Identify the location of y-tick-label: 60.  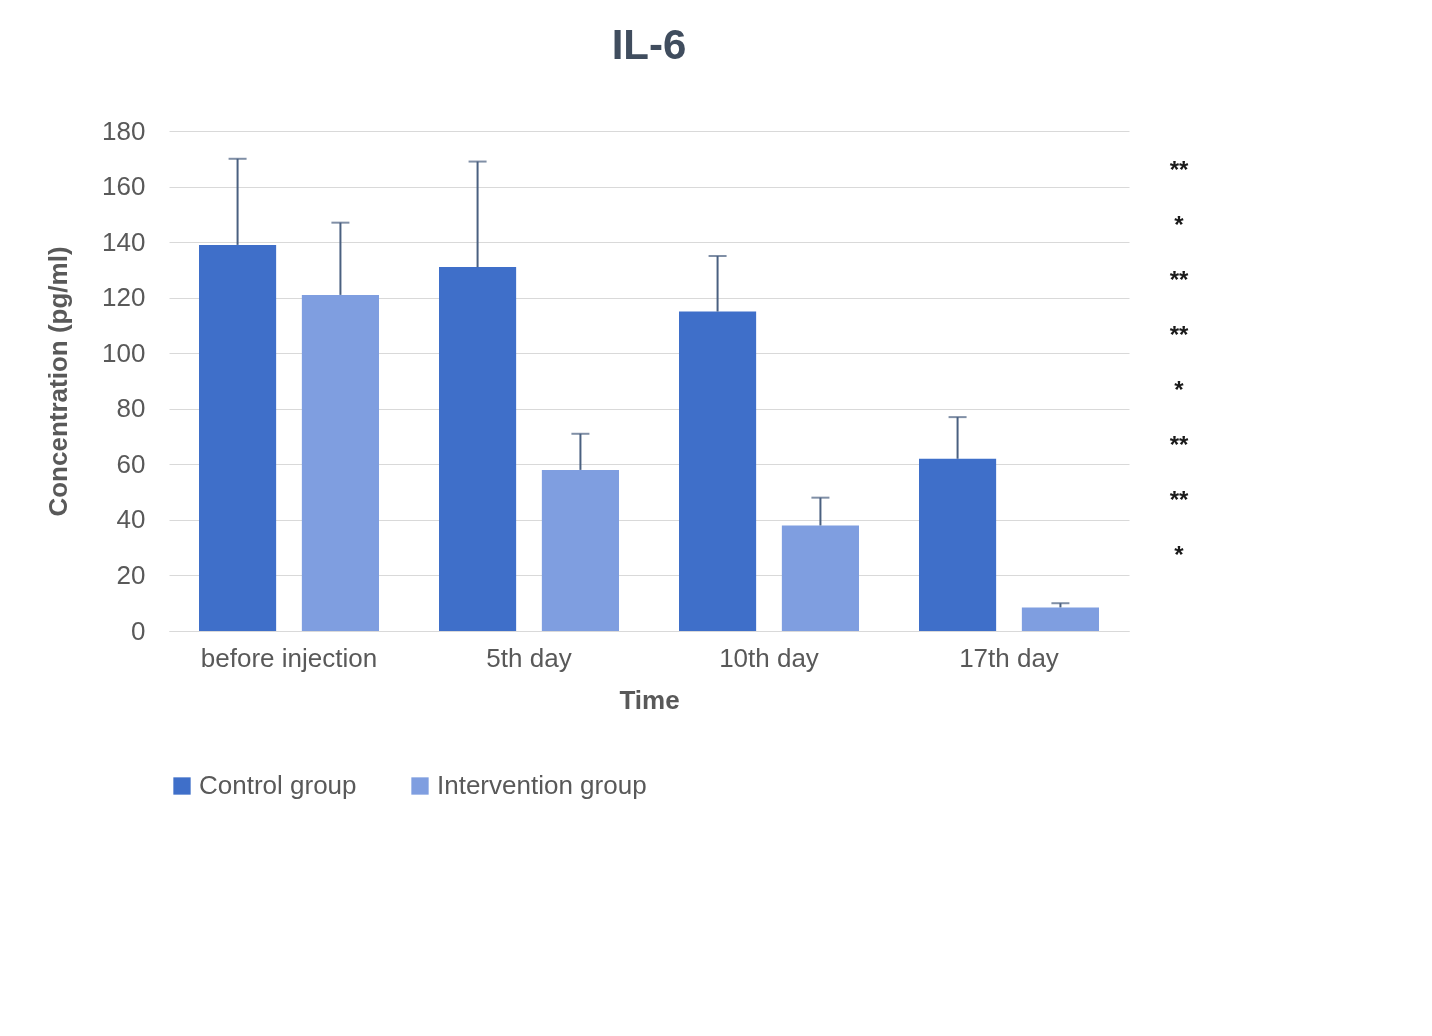
(131, 463).